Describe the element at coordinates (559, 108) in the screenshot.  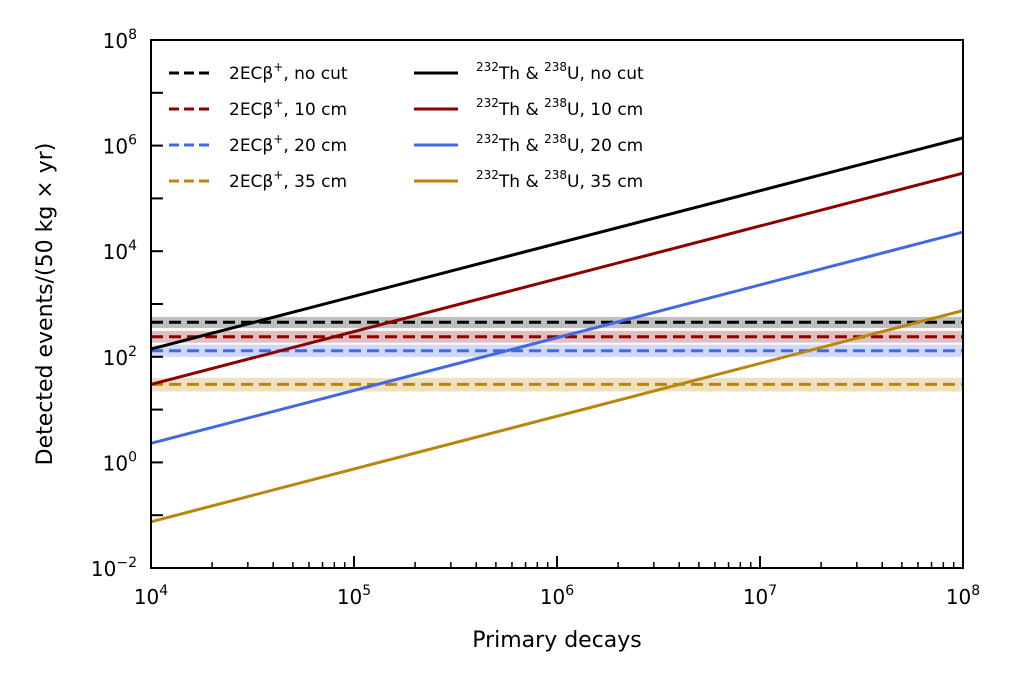
I see `legend-label-5: 232Th & 238U, 10 cm` at that location.